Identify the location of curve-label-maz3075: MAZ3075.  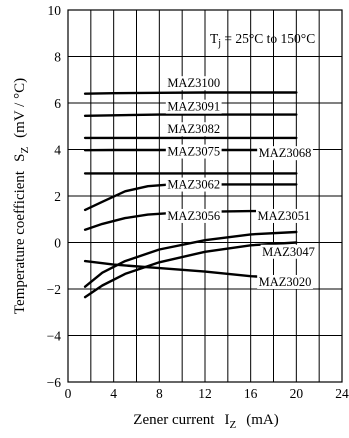
(193, 152).